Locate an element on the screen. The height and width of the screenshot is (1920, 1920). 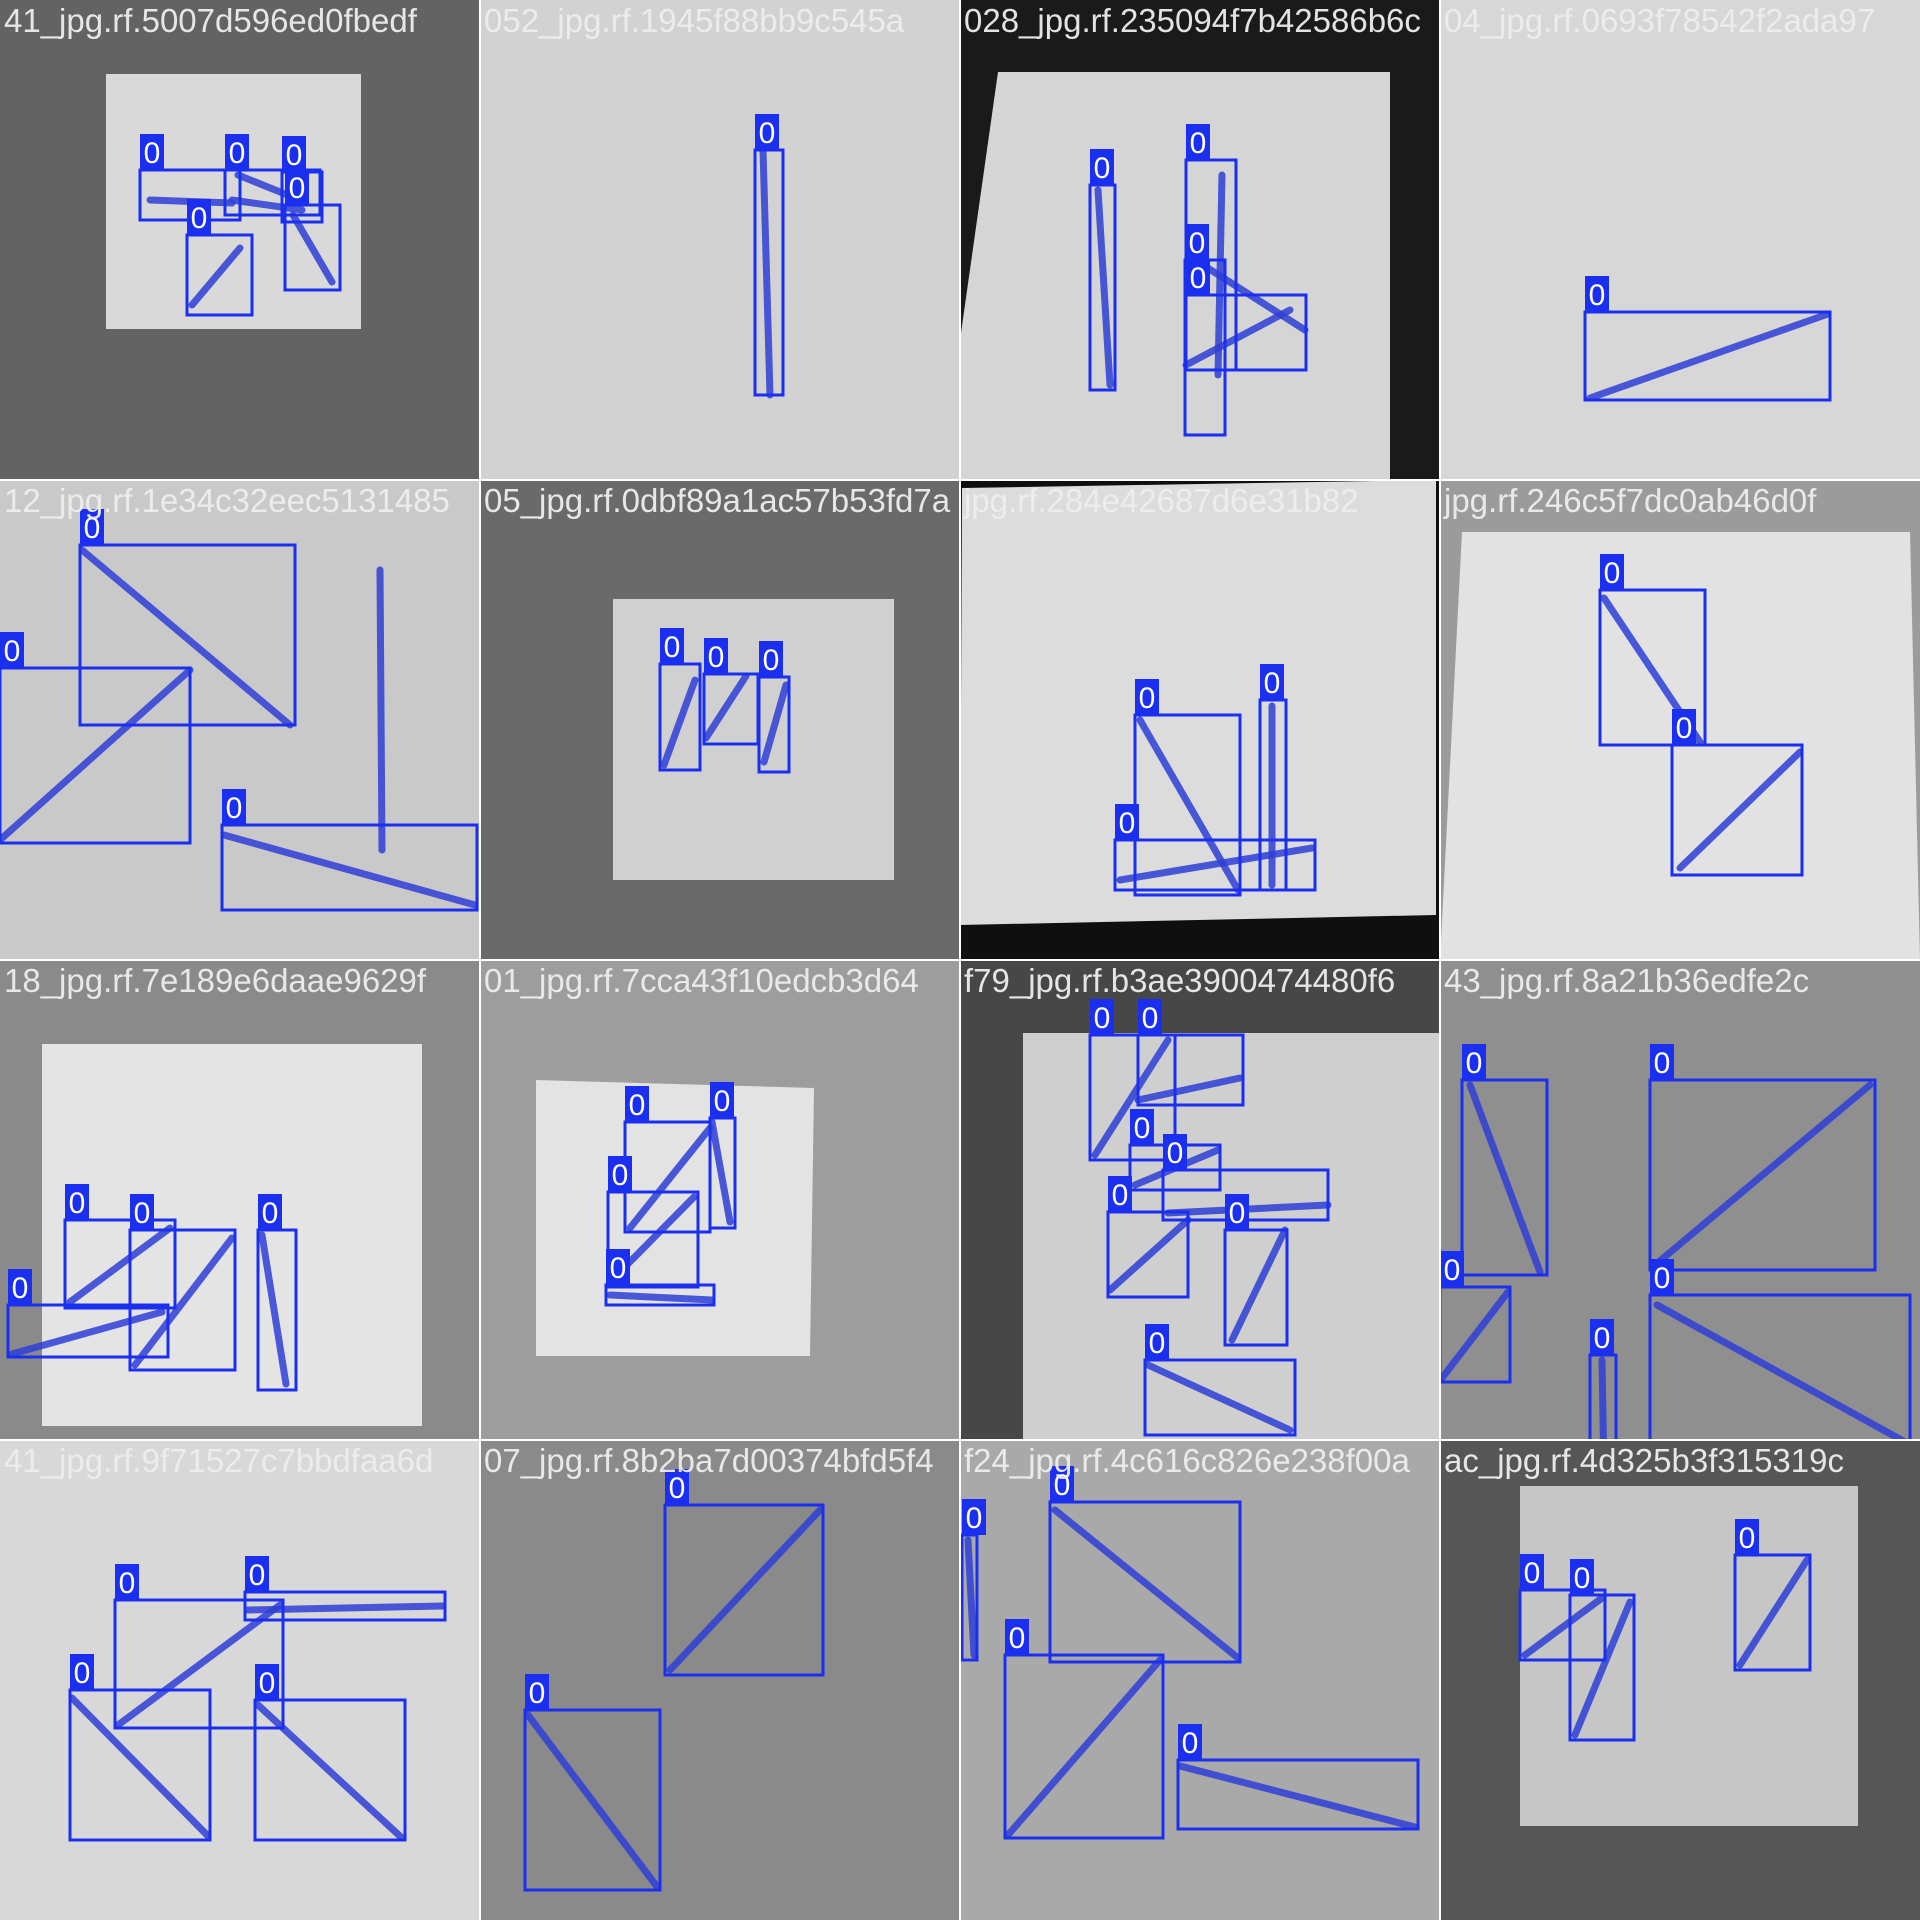
mosaic-tile: 0 0 0 ac_jpg.rf.4d325b3f315319c is located at coordinates (1680, 1680).